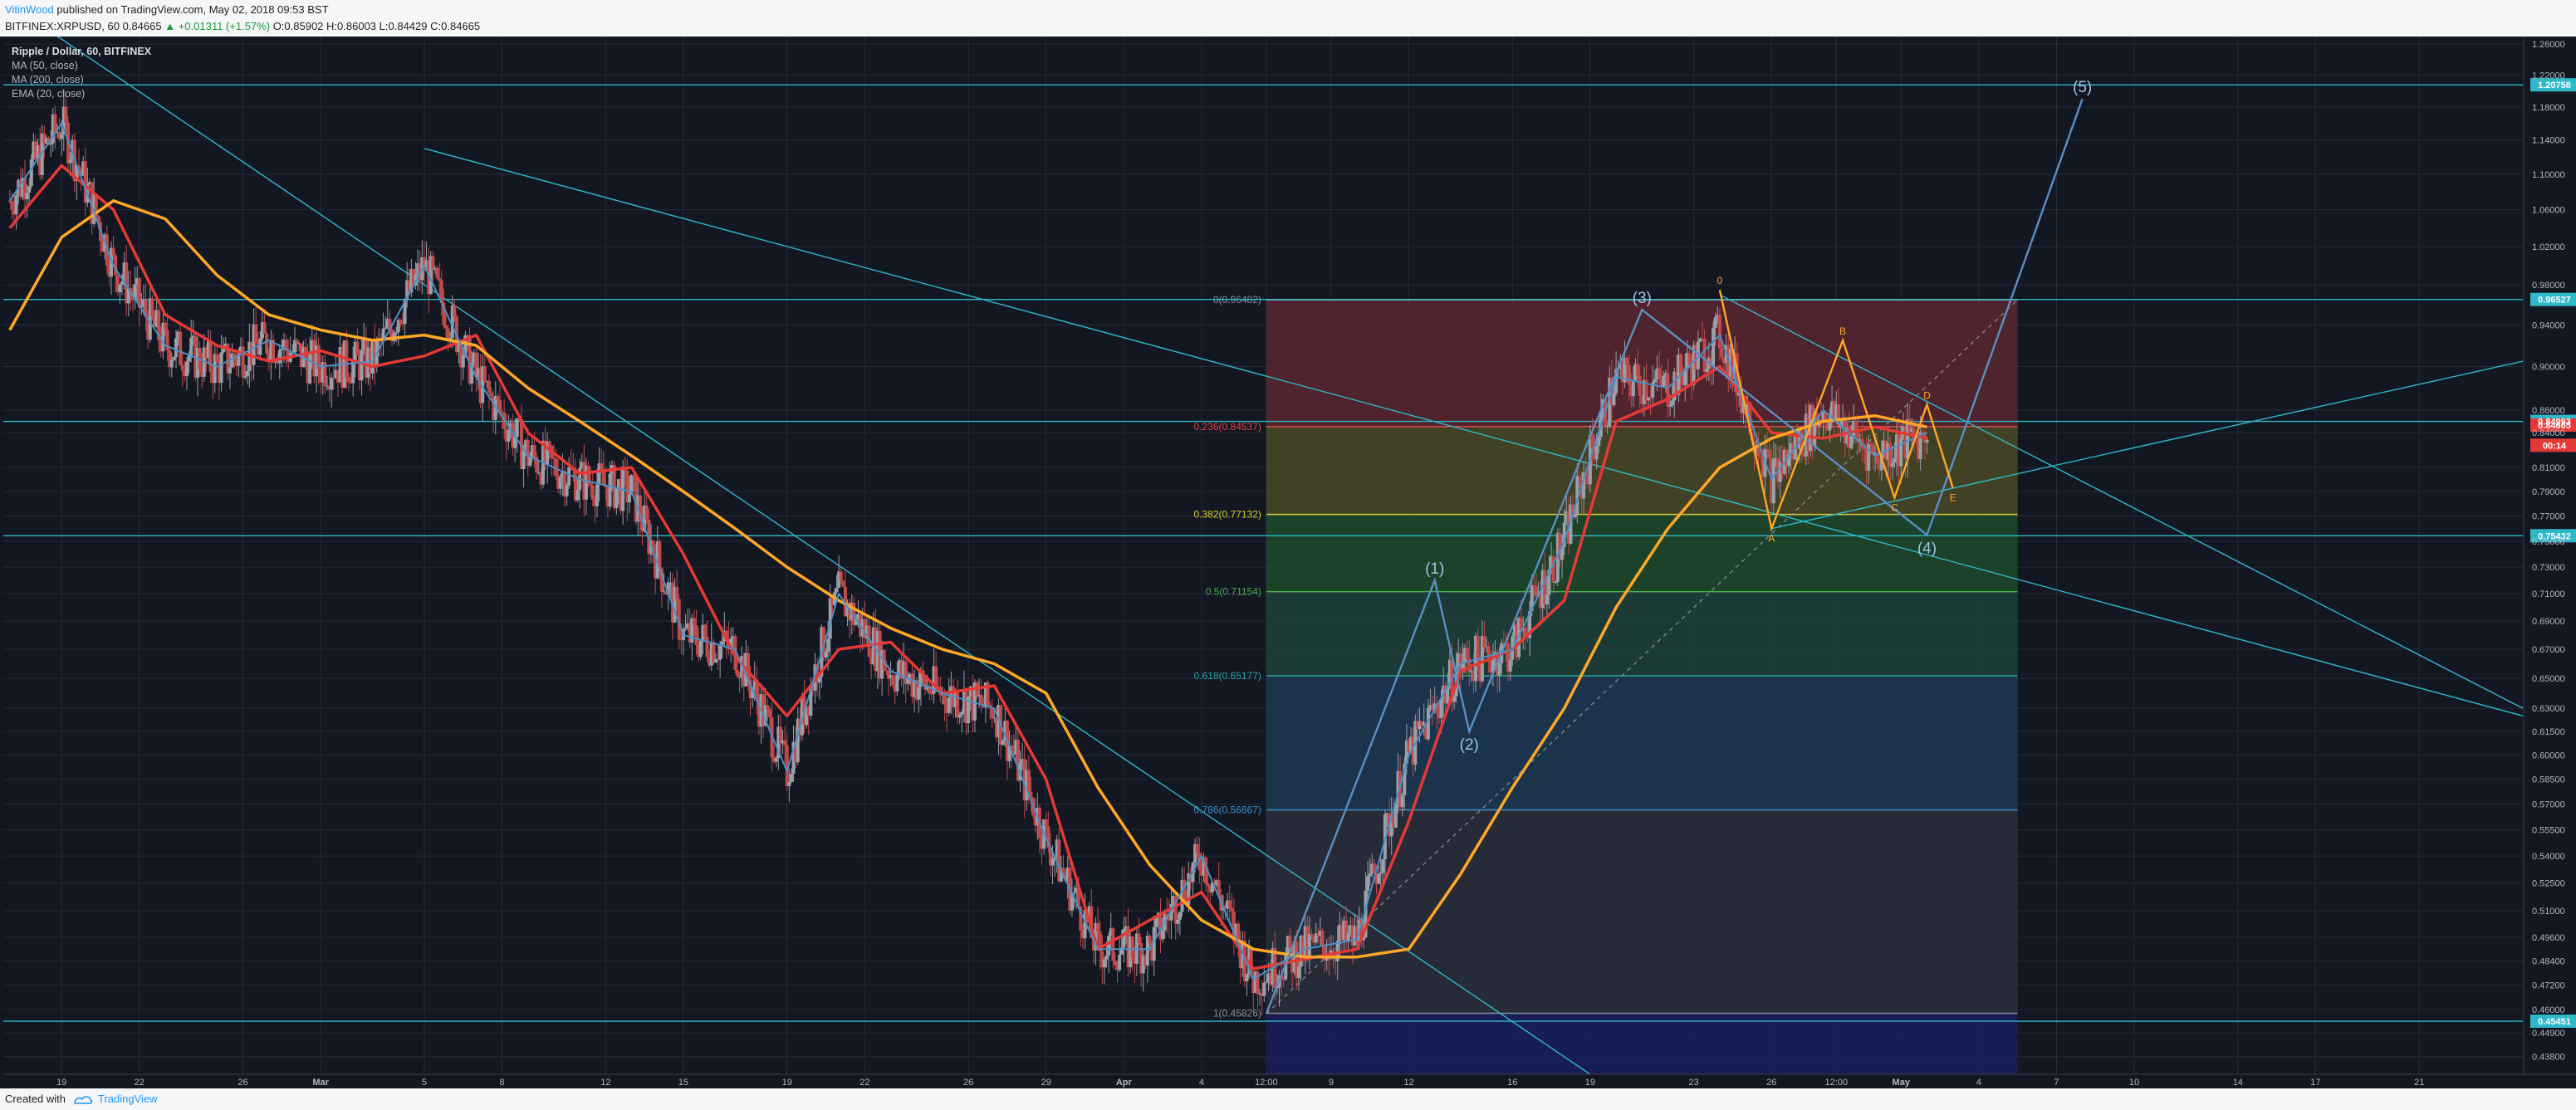 This screenshot has height=1110, width=2576. What do you see at coordinates (45, 65) in the screenshot?
I see `legend-ma50: MA (50, close)` at bounding box center [45, 65].